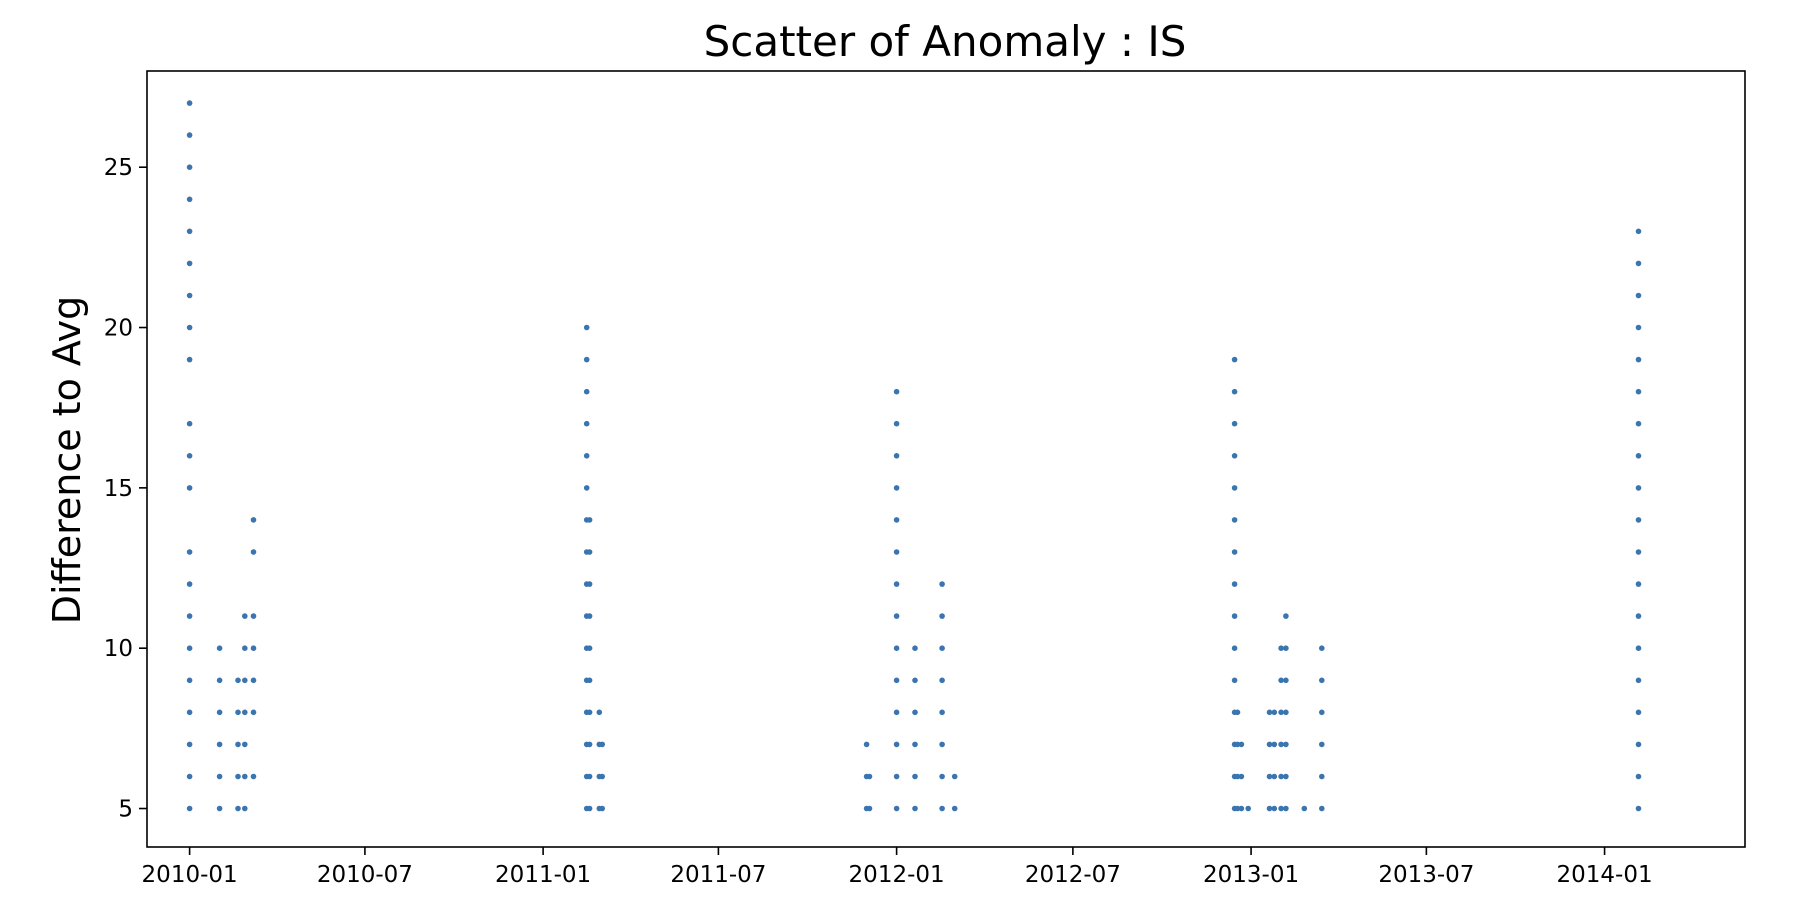  I want to click on x-tick-label: 2012-07, so click(1073, 875).